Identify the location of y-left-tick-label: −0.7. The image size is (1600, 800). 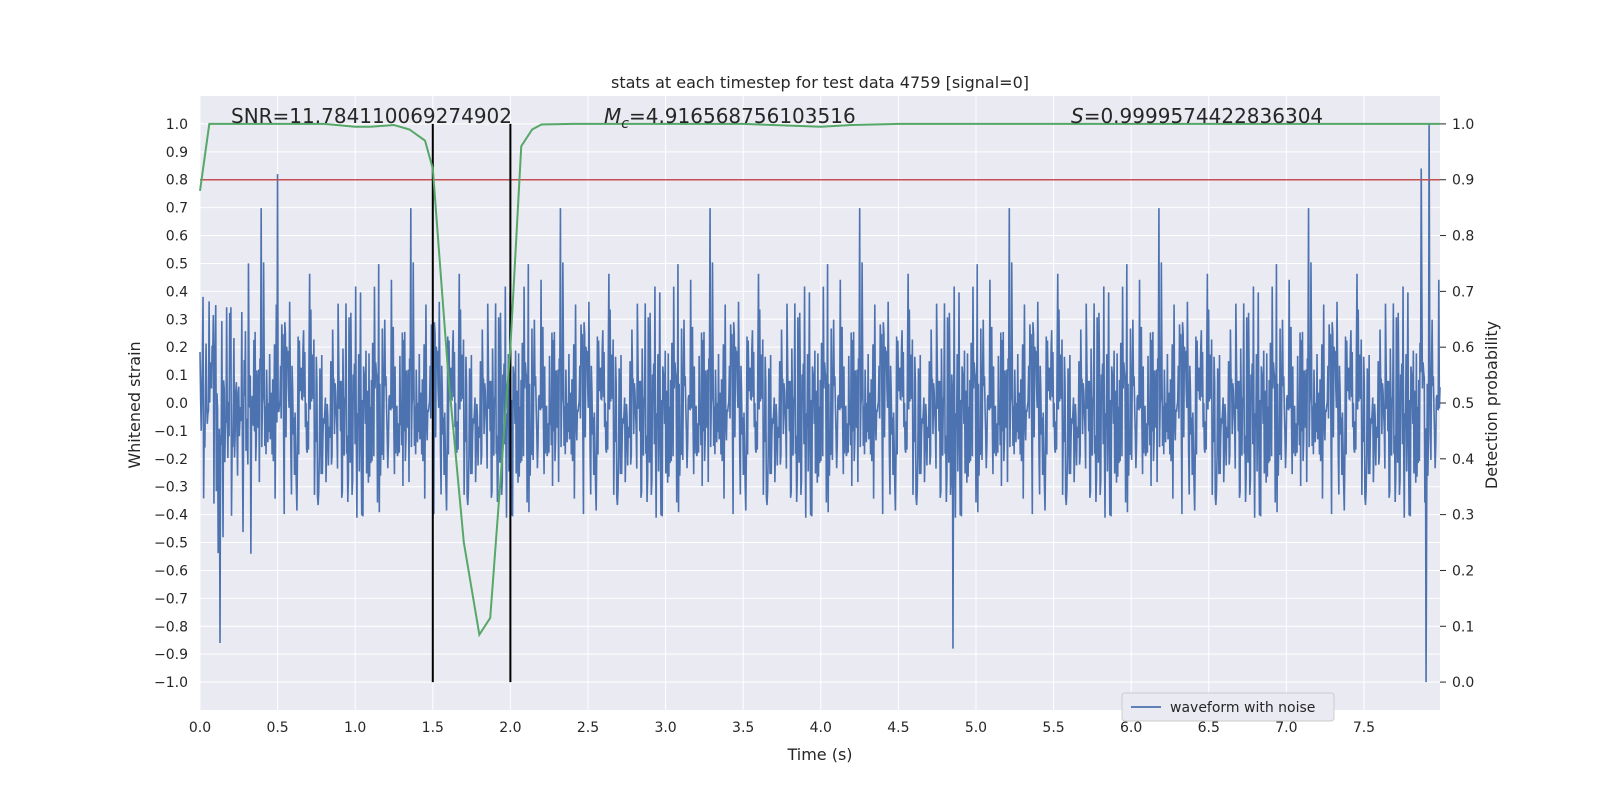
(171, 599).